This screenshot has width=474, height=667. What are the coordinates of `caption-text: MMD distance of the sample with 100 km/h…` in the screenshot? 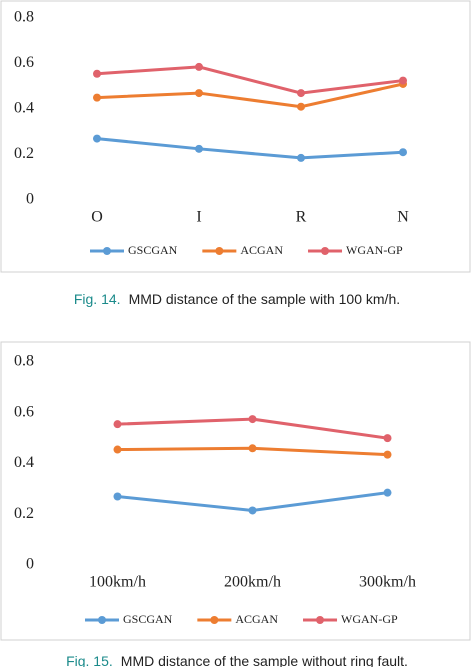 It's located at (265, 299).